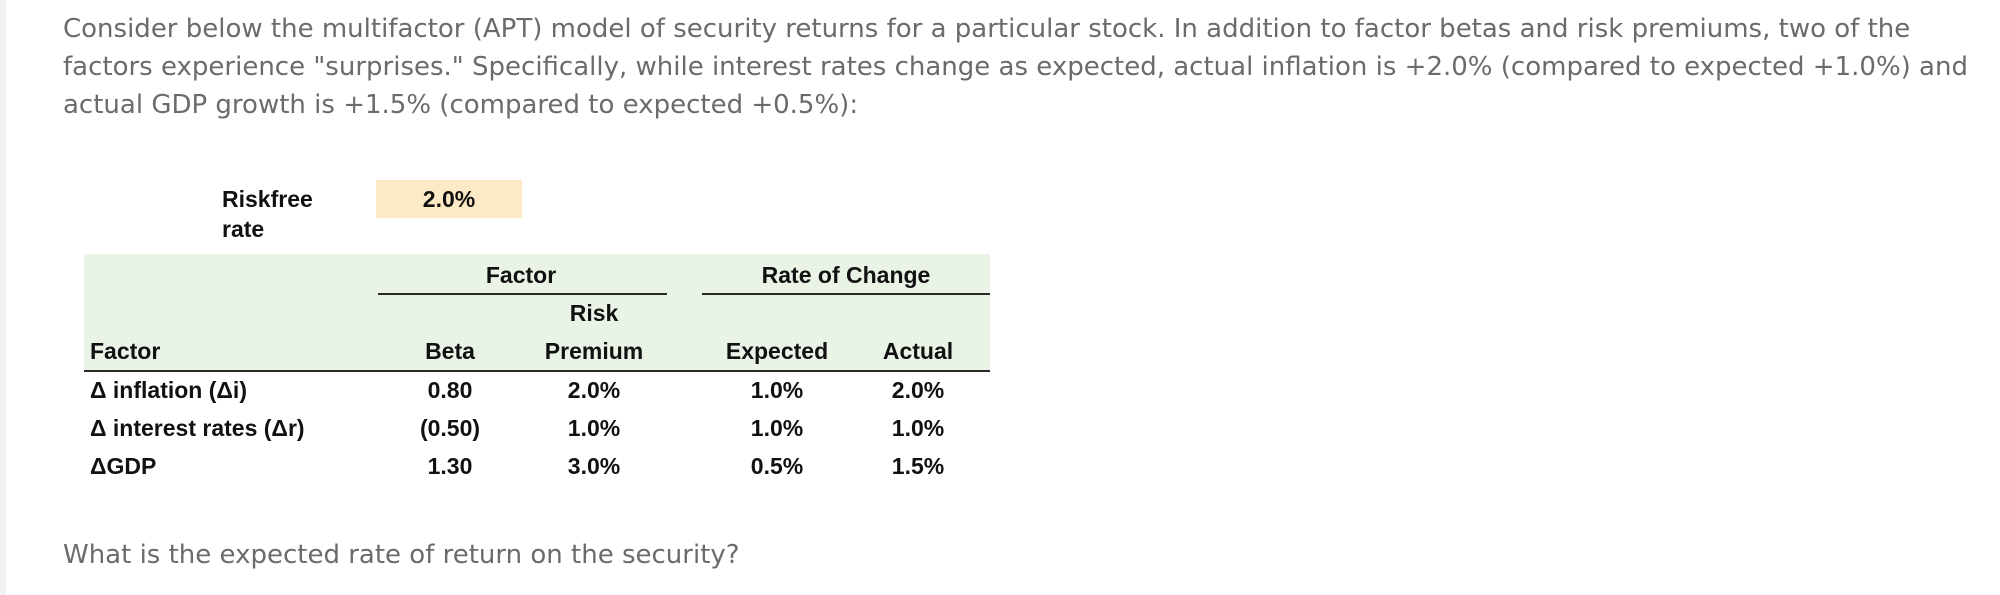  What do you see at coordinates (846, 294) in the screenshot?
I see `rate-group-underline` at bounding box center [846, 294].